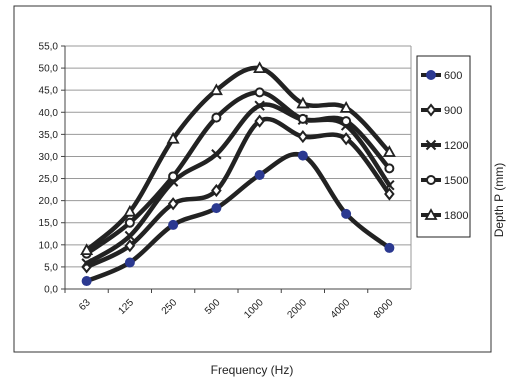 The width and height of the screenshot is (507, 380). I want to click on legend-item: 600, so click(441, 76).